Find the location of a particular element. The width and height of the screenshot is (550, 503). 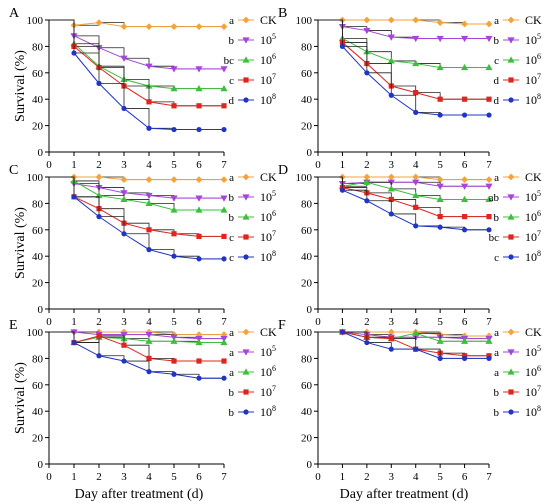

legend-row-1e7: b 107 is located at coordinates (253, 391).